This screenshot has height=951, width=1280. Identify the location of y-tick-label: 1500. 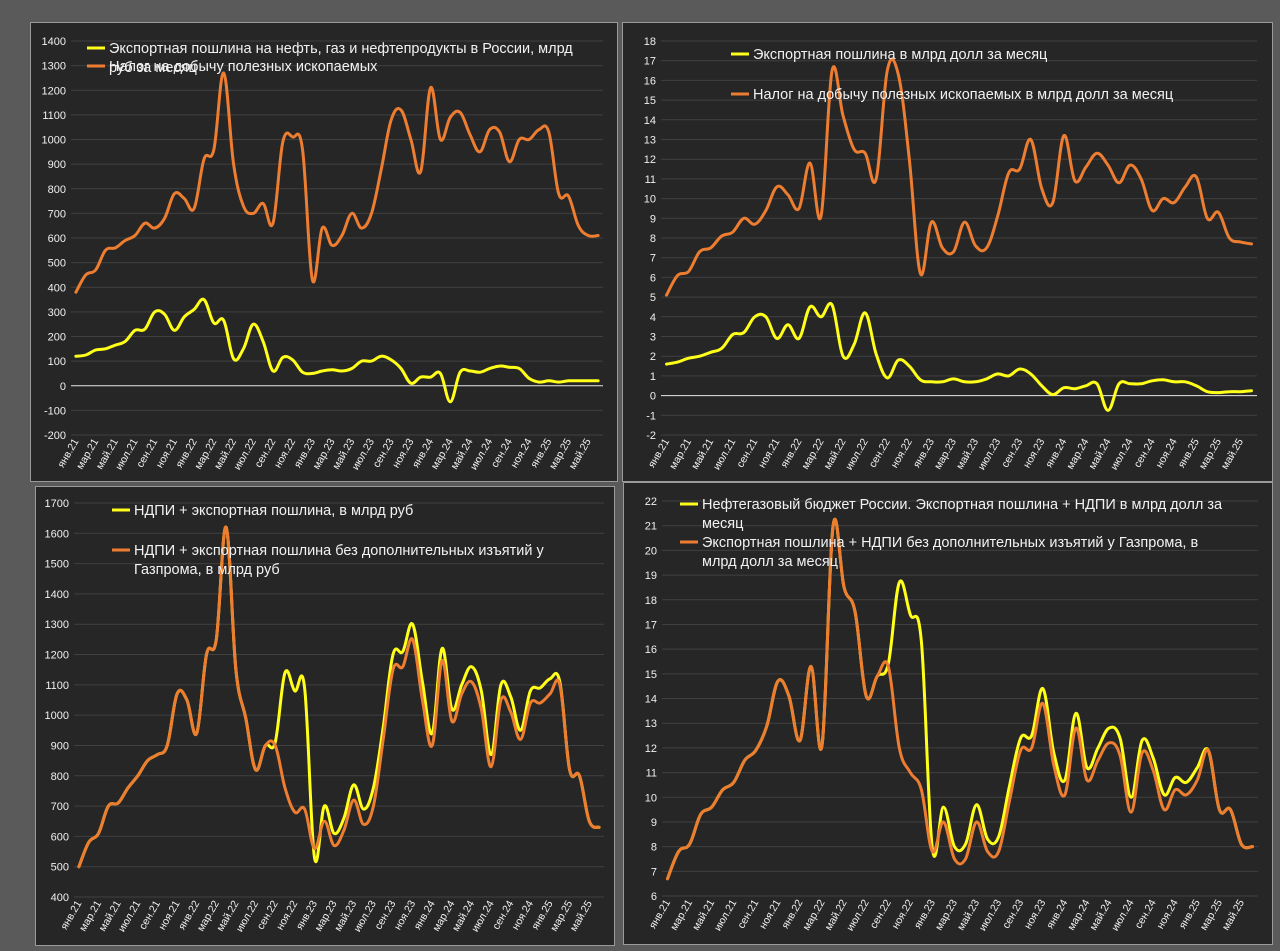
(57, 565).